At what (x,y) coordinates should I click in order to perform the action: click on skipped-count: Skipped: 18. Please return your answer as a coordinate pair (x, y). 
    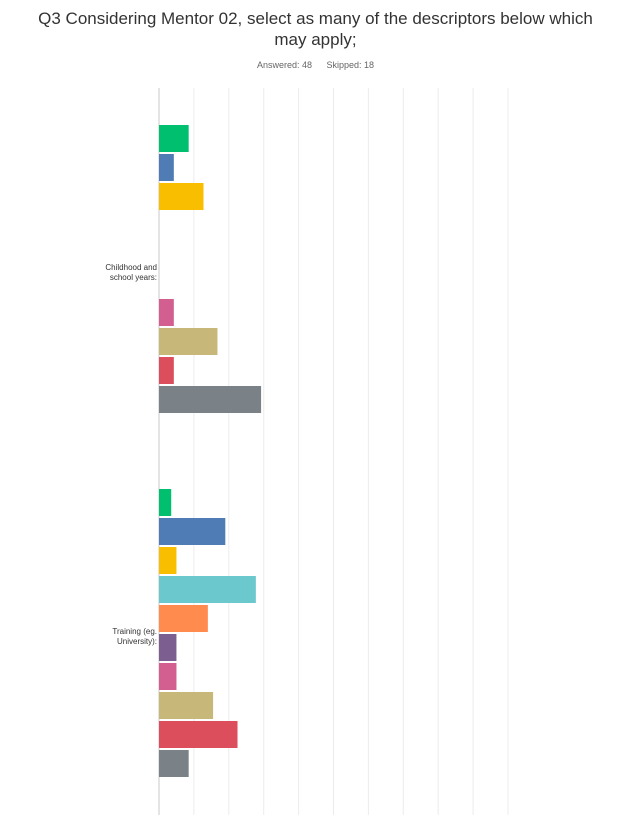
    Looking at the image, I should click on (350, 65).